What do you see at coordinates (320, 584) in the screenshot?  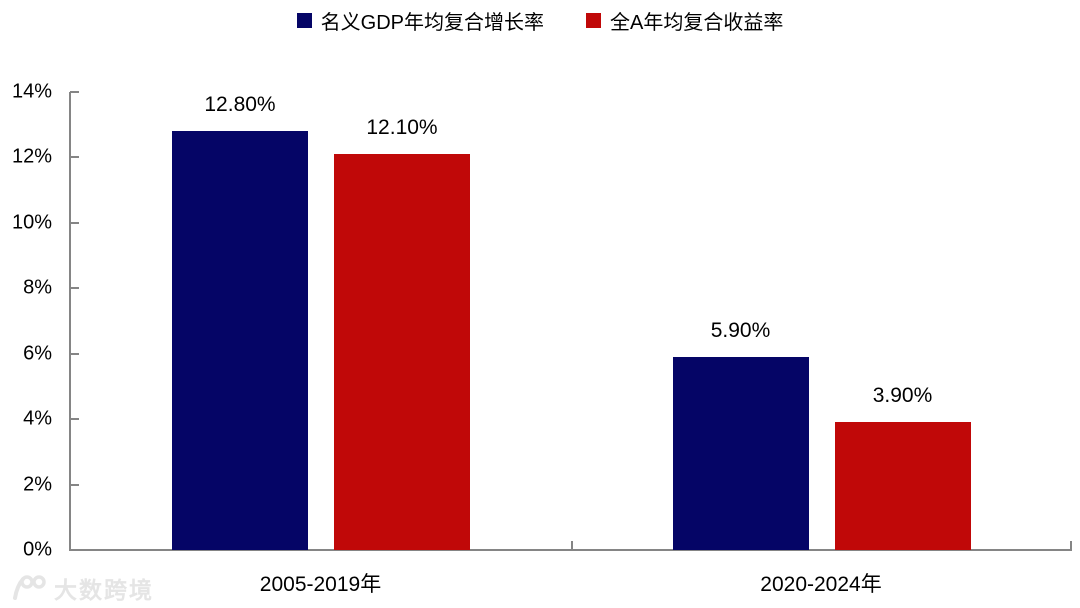 I see `x-axis-category-label: 2005-2019年` at bounding box center [320, 584].